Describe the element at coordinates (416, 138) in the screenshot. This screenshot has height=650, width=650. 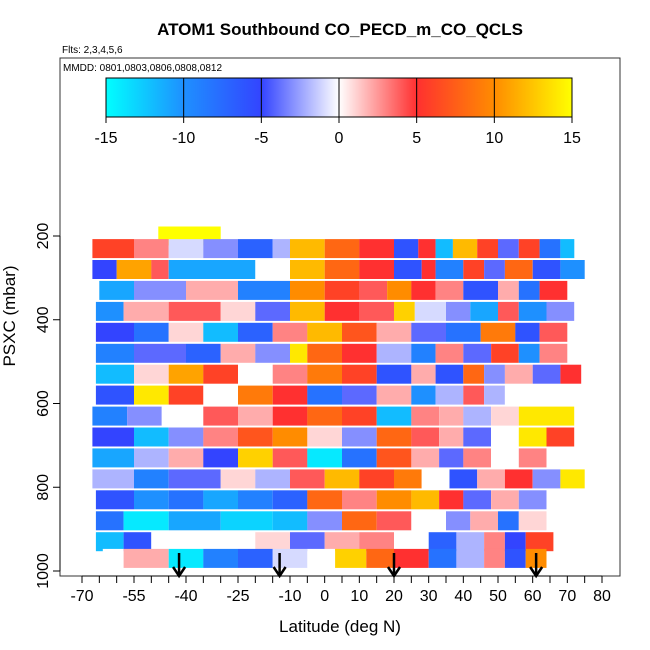
I see `colorbar-tick-label: 5` at that location.